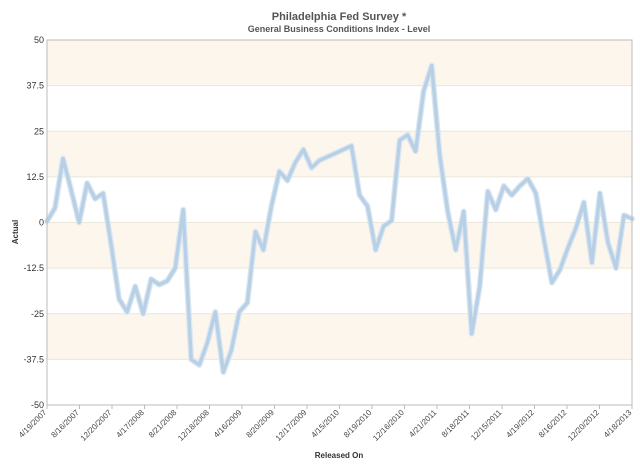 The height and width of the screenshot is (471, 640). Describe the element at coordinates (291, 425) in the screenshot. I see `x-tick-label: 12/17/2009` at that location.